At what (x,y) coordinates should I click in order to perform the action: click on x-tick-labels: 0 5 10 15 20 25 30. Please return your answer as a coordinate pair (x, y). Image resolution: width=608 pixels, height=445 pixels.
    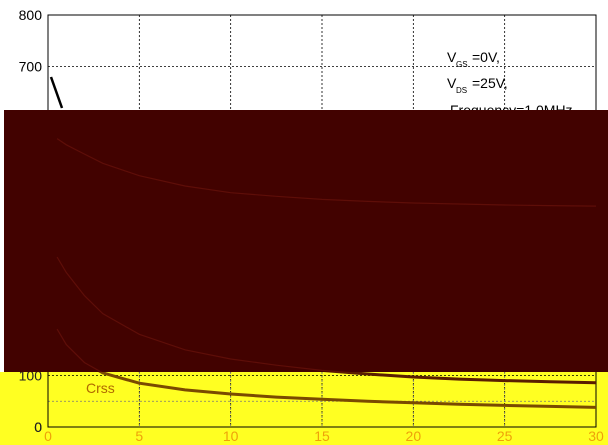
    Looking at the image, I should click on (324, 436).